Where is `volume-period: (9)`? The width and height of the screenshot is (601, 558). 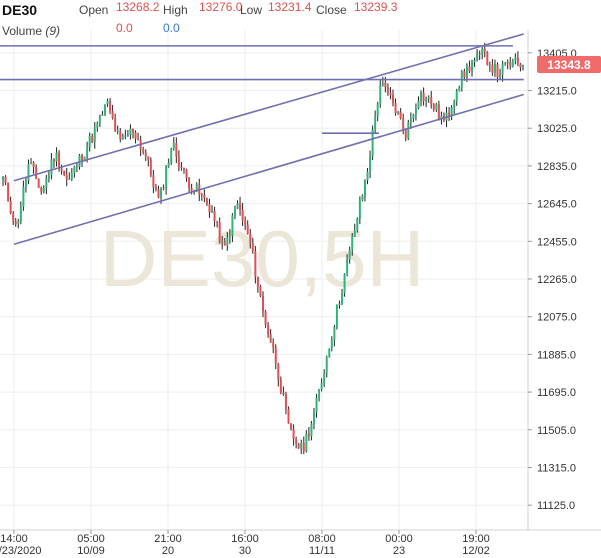
volume-period: (9) is located at coordinates (53, 31).